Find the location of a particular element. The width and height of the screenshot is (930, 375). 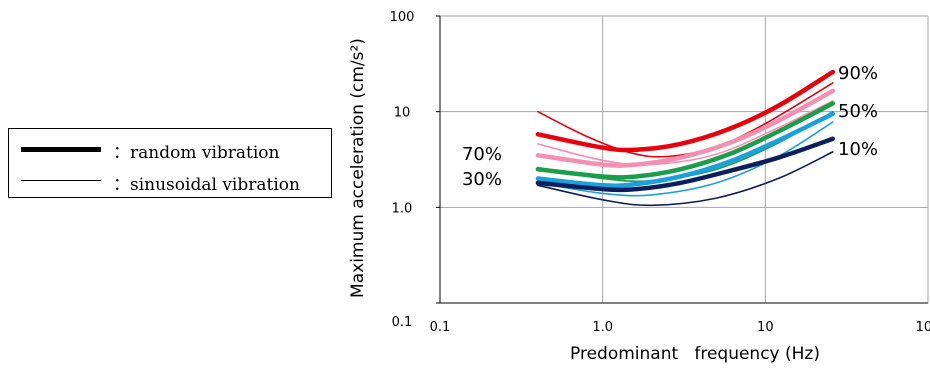

legend-label-random: ：random vibration is located at coordinates (196, 153).